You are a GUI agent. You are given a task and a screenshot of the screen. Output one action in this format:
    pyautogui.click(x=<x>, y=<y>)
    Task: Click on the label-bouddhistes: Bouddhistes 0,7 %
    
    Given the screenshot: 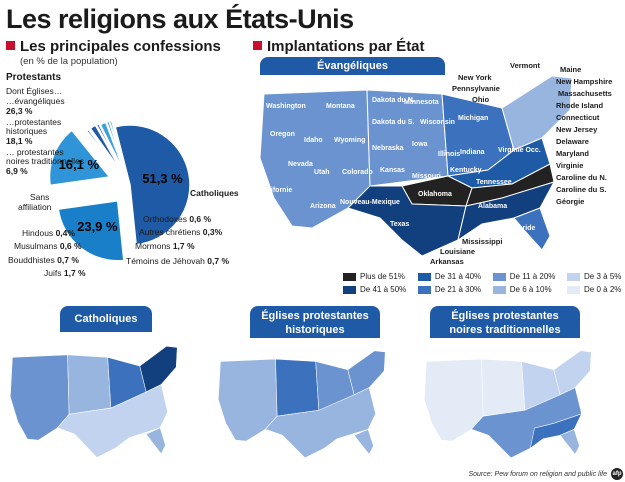 What is the action you would take?
    pyautogui.click(x=43, y=260)
    